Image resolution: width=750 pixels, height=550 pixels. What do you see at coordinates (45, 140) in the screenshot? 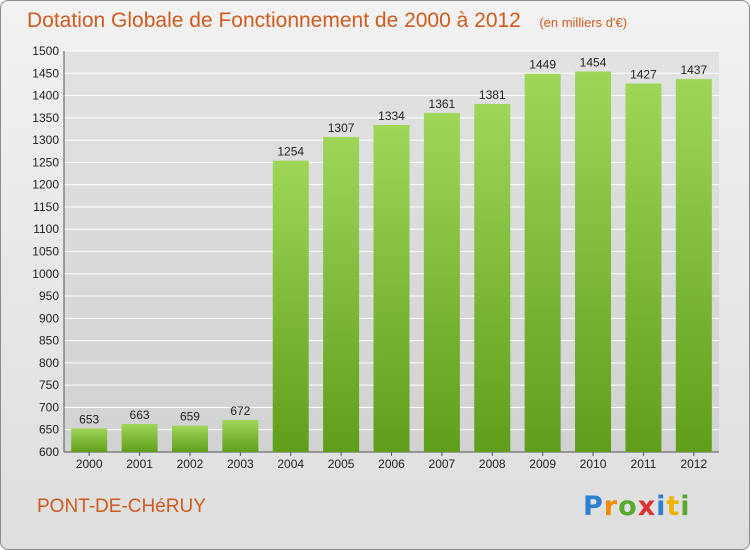
I see `y-tick-label: 1300` at bounding box center [45, 140].